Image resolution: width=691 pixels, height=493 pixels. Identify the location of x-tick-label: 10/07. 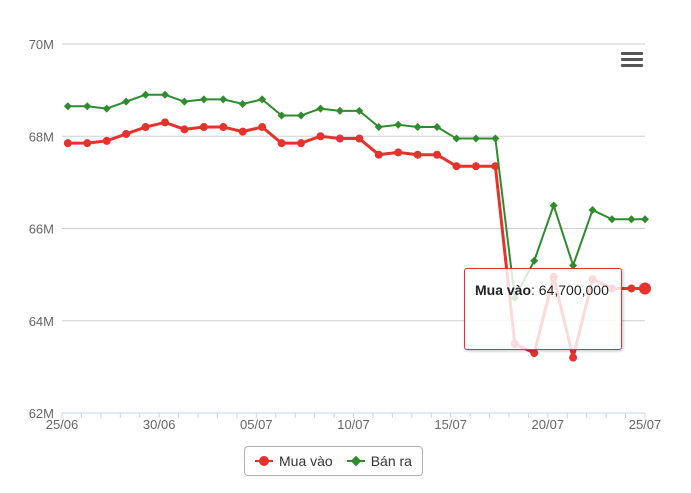
(353, 424).